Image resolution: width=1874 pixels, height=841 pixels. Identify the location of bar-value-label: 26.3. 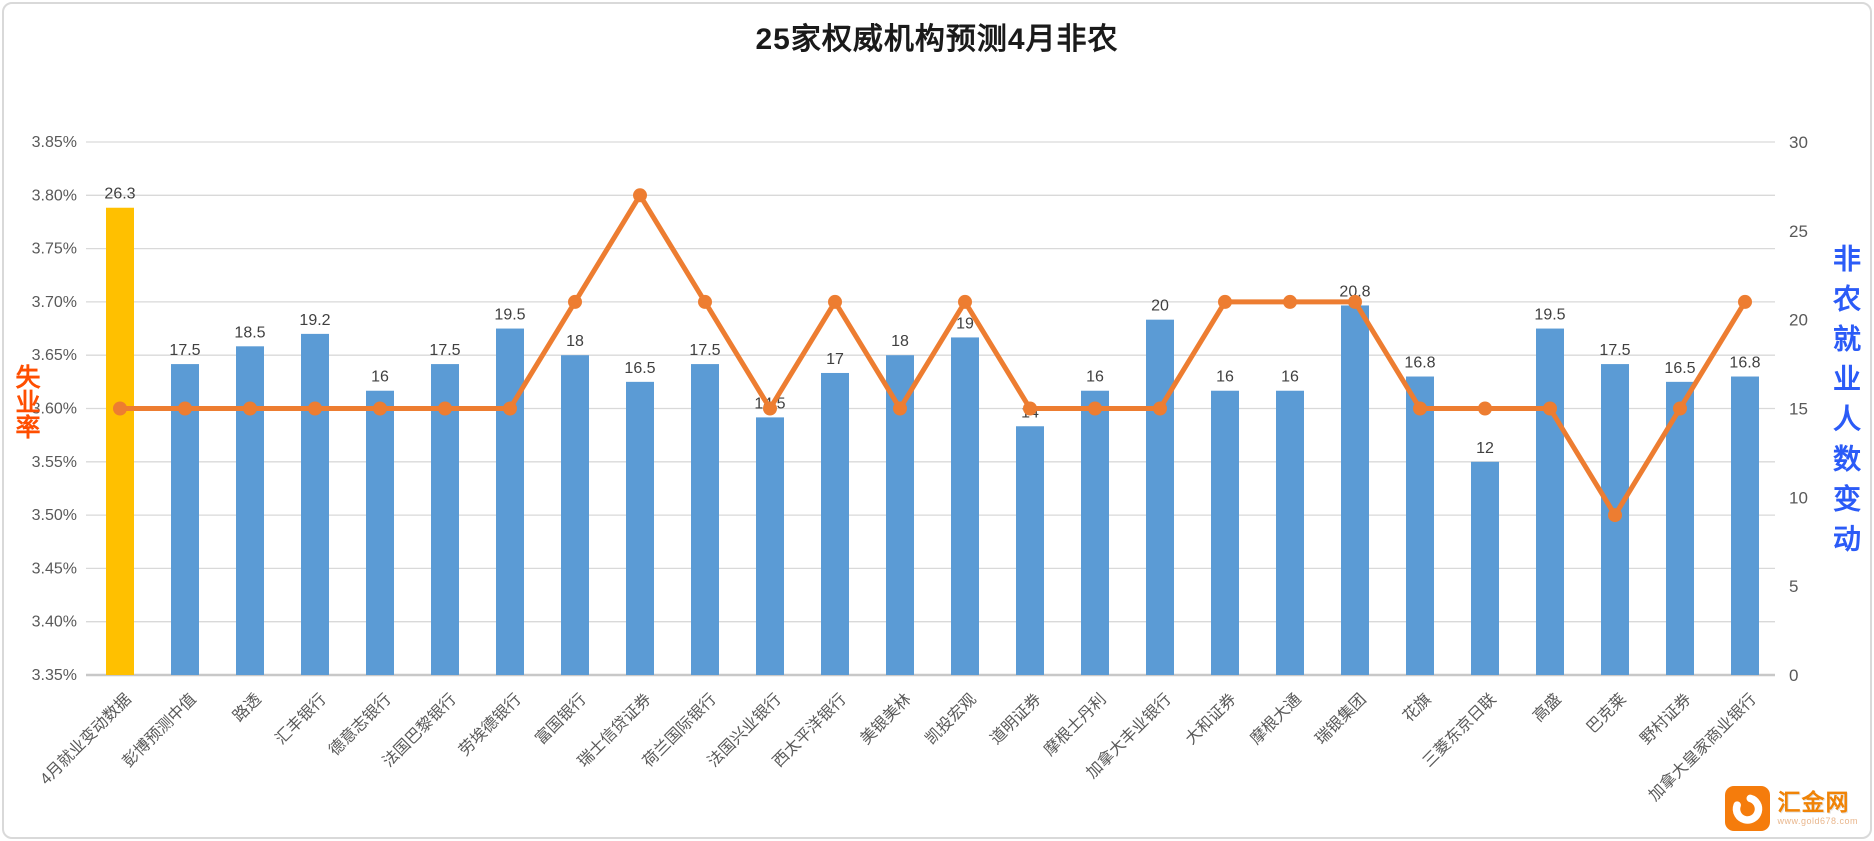
(119, 194).